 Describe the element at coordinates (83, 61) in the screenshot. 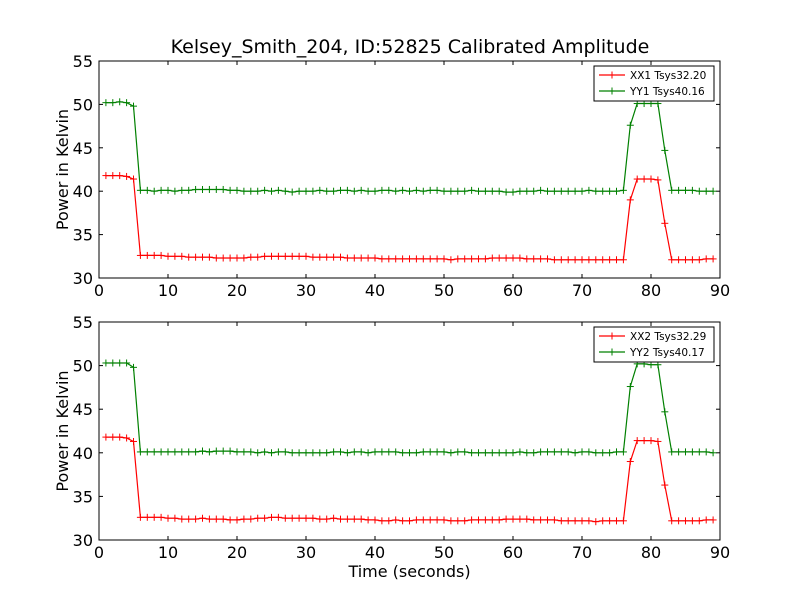

I see `y-tick-label: 55` at that location.